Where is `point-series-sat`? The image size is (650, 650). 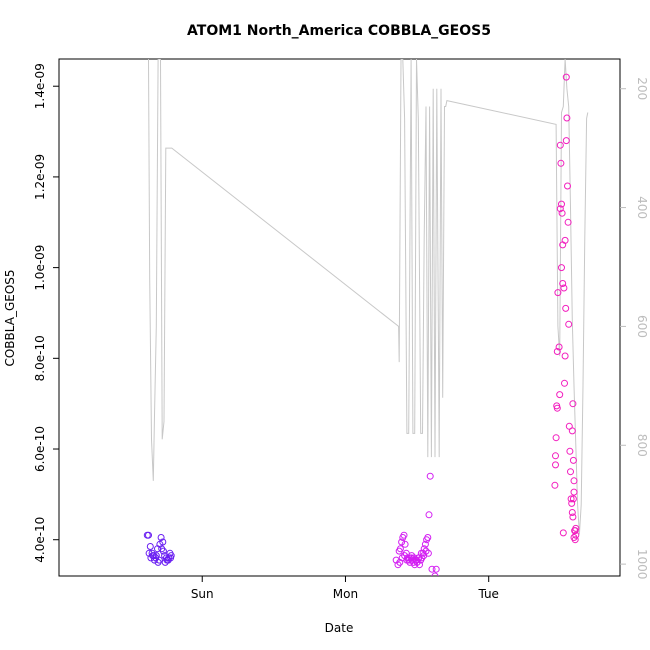
point-series-sat is located at coordinates (159, 548).